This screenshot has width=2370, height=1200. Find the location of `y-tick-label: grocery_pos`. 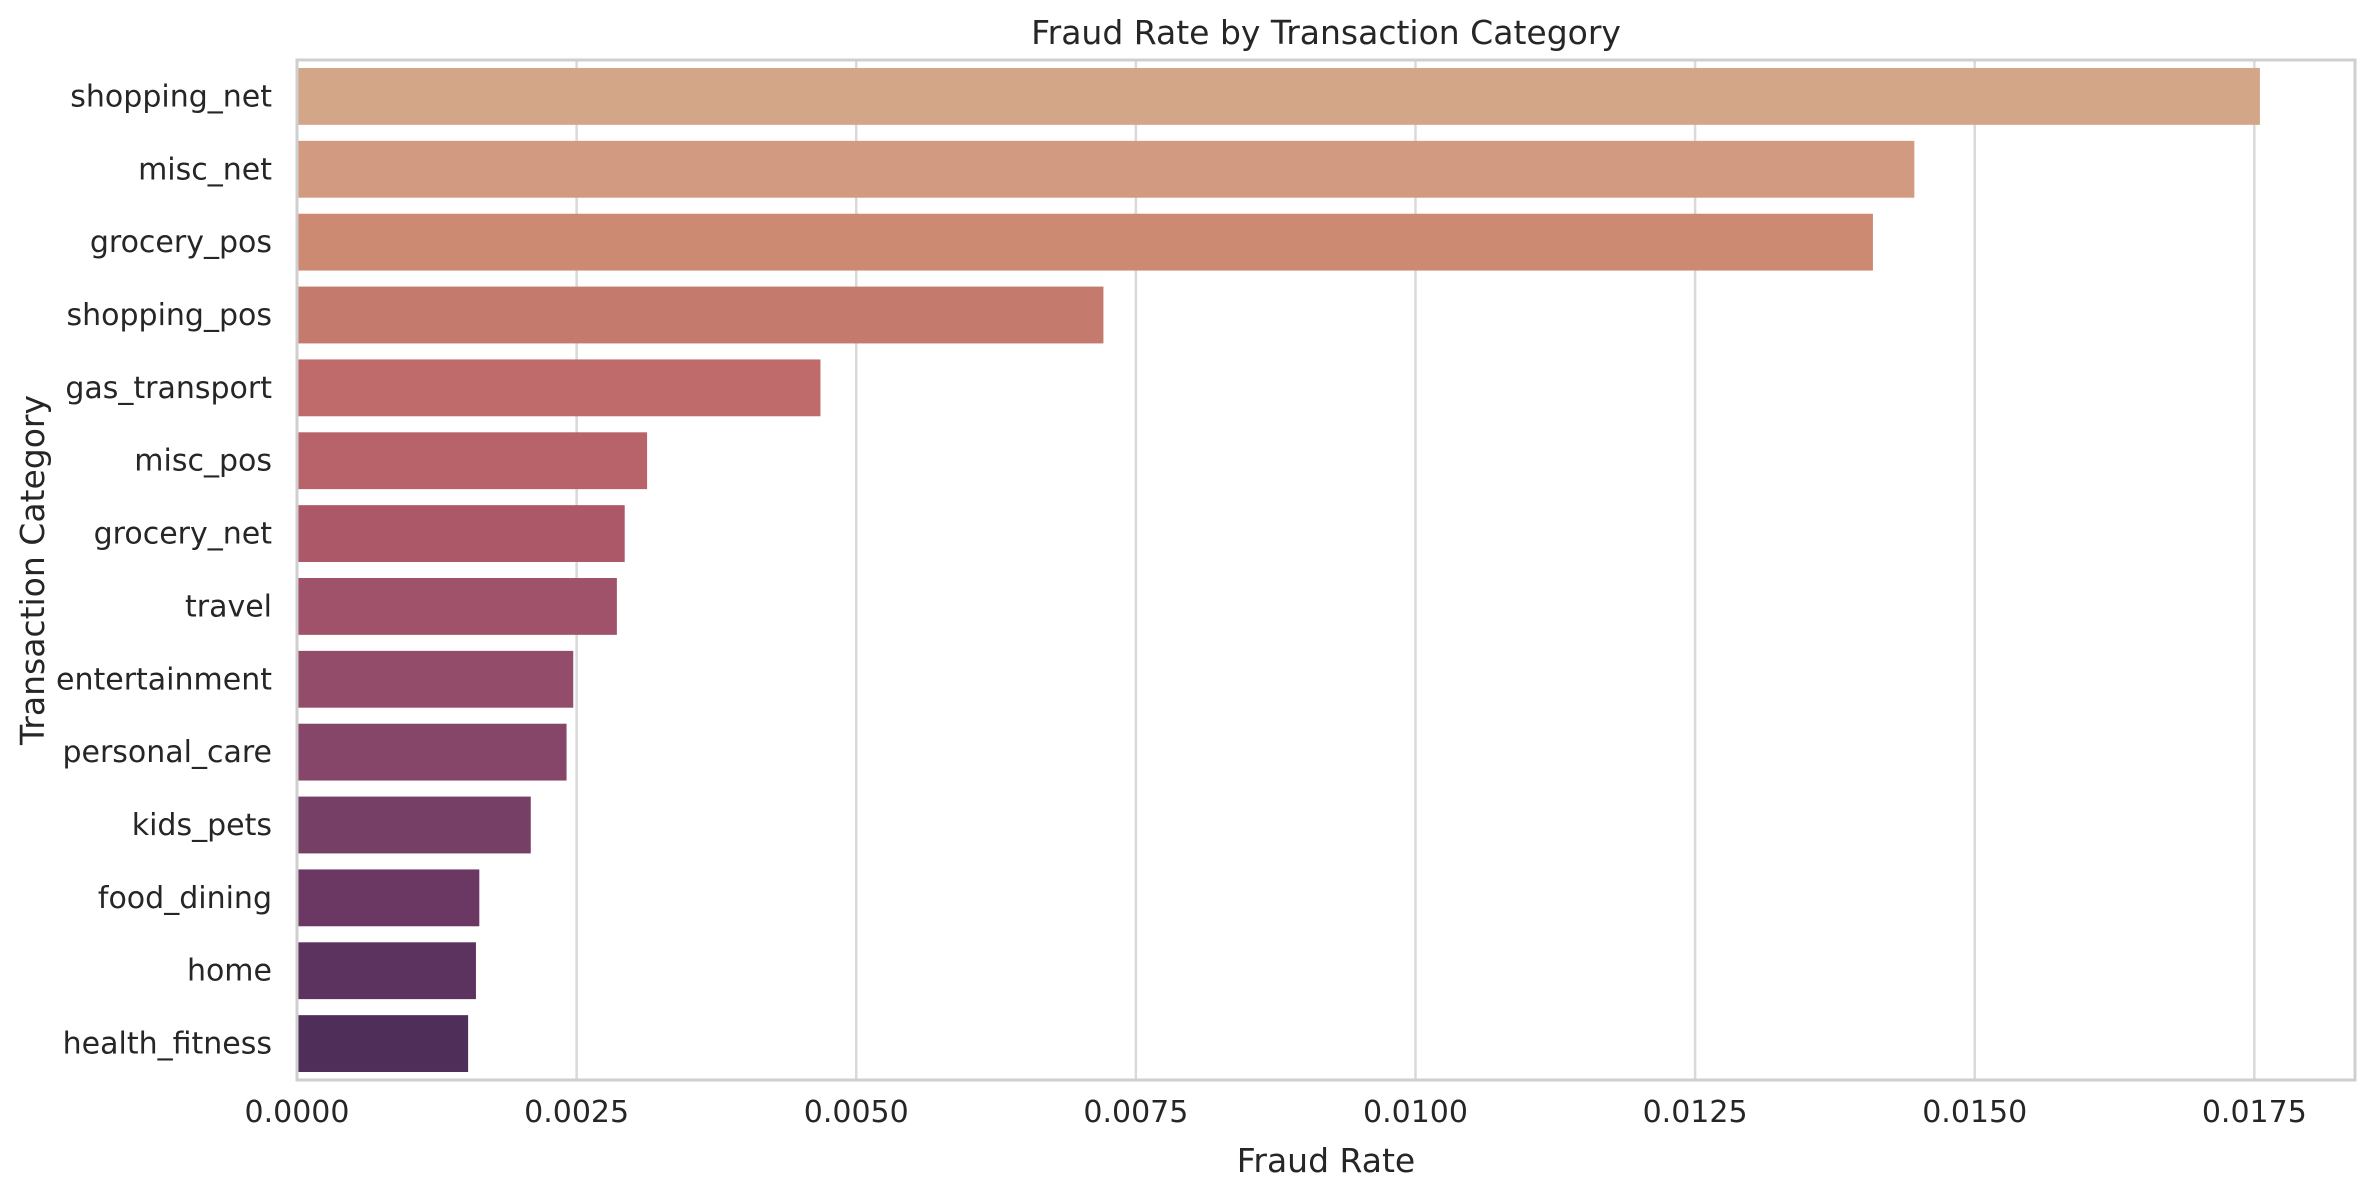

y-tick-label: grocery_pos is located at coordinates (181, 242).